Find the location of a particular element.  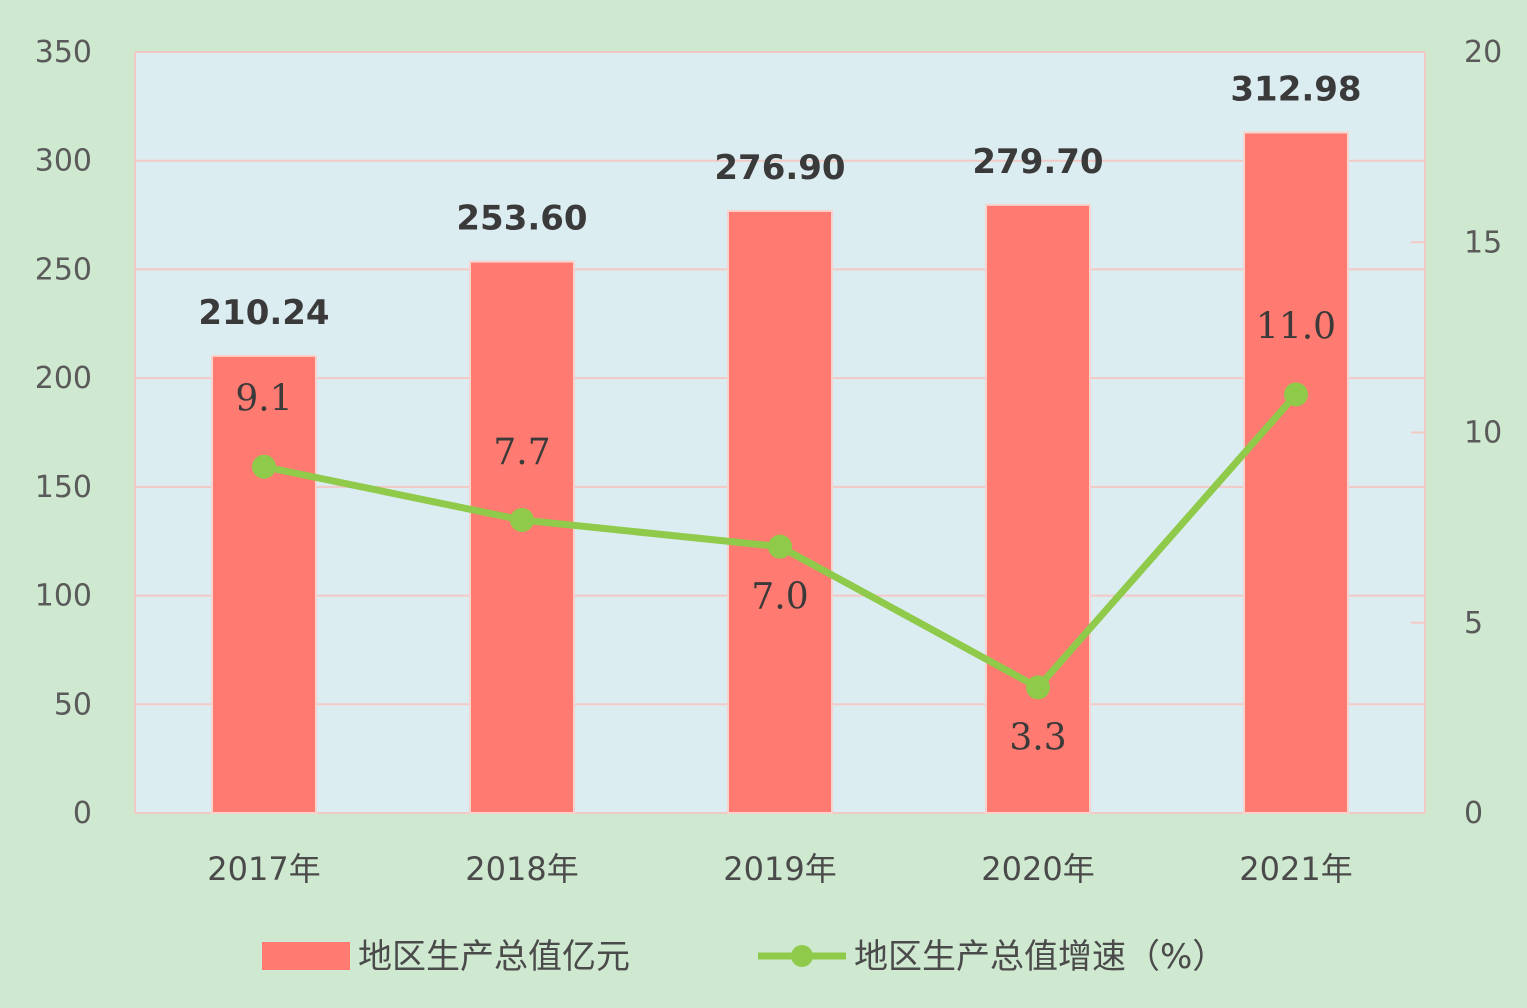

bar-value-label: 253.60 is located at coordinates (521, 219).